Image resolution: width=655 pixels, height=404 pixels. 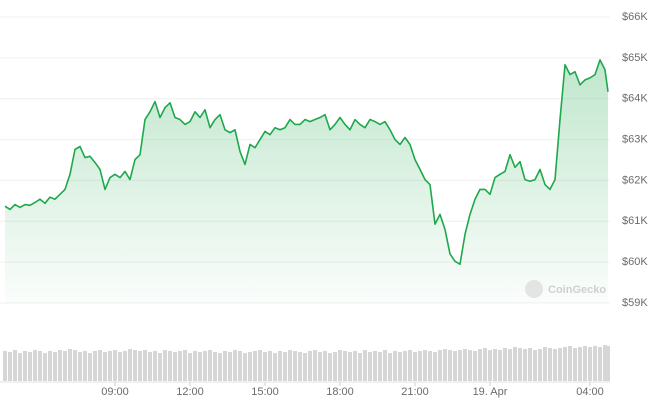 I want to click on y-tick-label: $66K, so click(x=635, y=17).